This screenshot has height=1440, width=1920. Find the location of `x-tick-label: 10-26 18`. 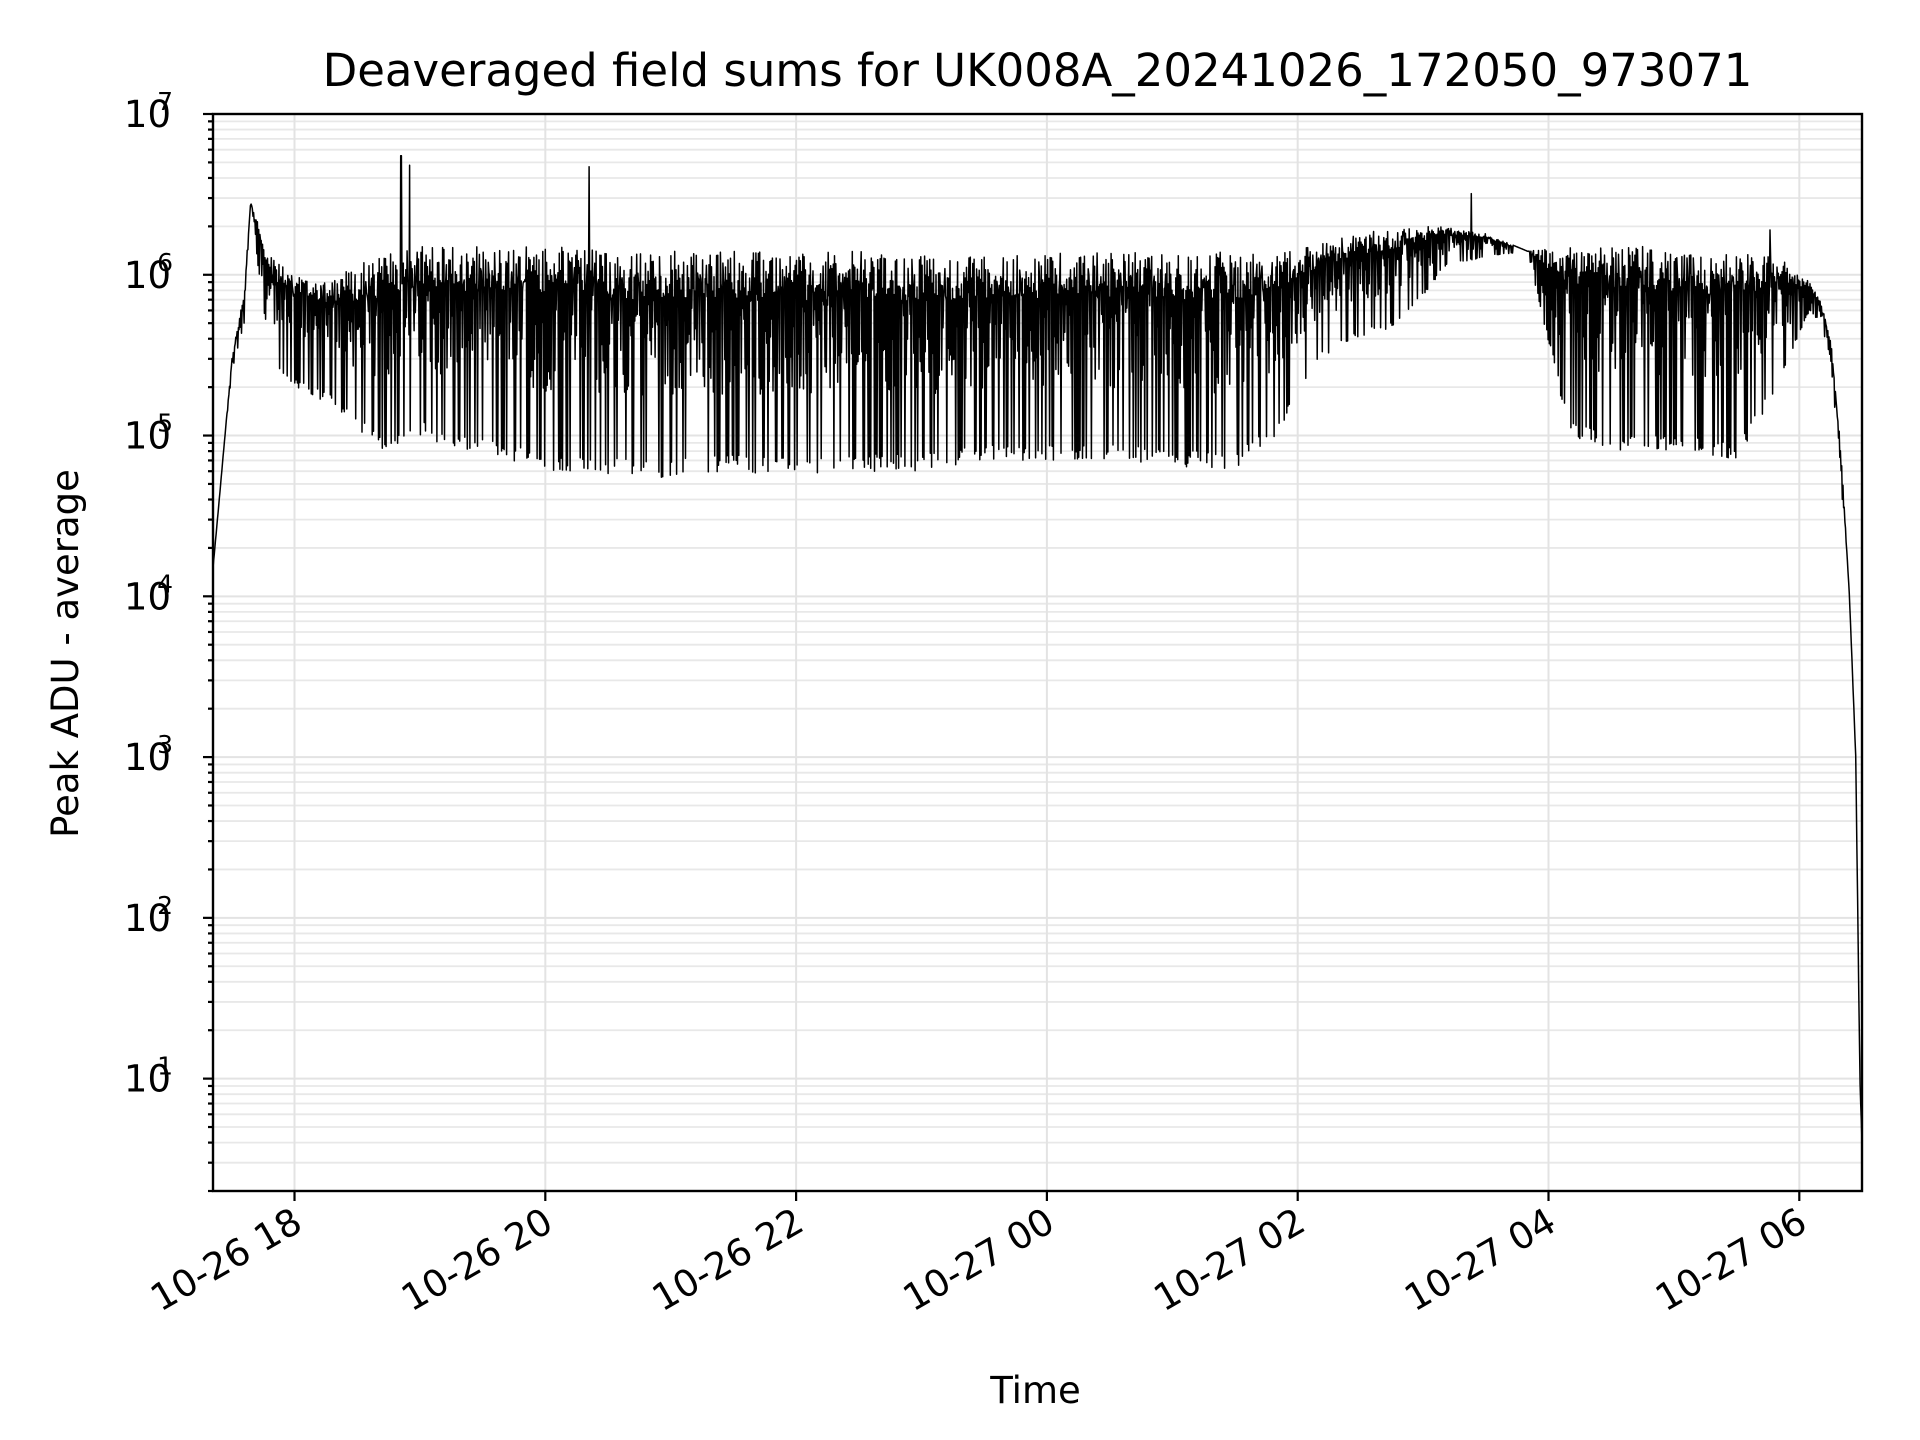

x-tick-label: 10-26 18 is located at coordinates (226, 1260).